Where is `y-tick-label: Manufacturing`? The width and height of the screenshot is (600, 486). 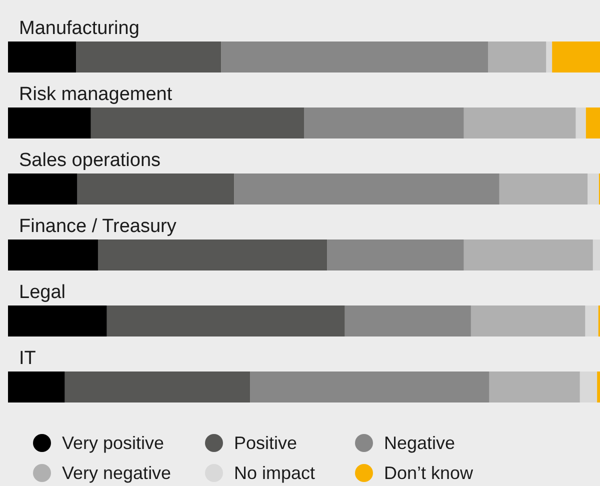 y-tick-label: Manufacturing is located at coordinates (79, 28).